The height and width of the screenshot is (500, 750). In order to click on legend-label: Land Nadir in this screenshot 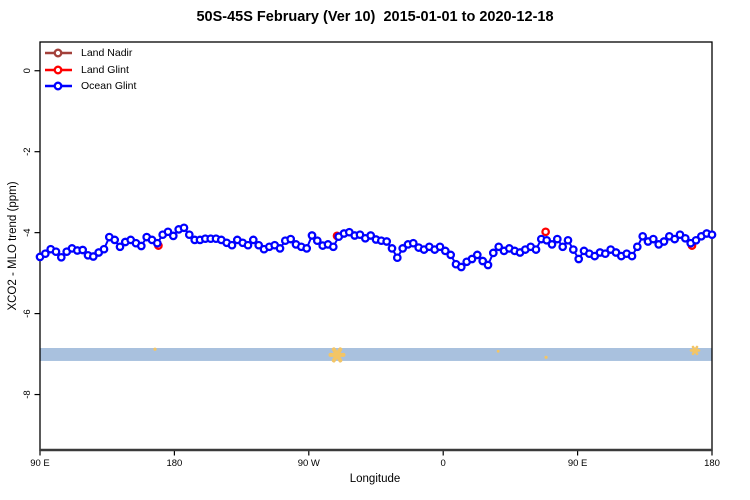, I will do `click(107, 53)`.